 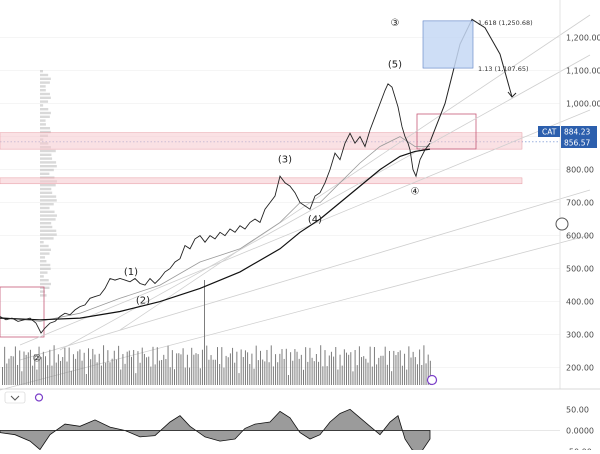 What do you see at coordinates (503, 69) in the screenshot?
I see `fib-label-lower: 1.13 (1,107.65)` at bounding box center [503, 69].